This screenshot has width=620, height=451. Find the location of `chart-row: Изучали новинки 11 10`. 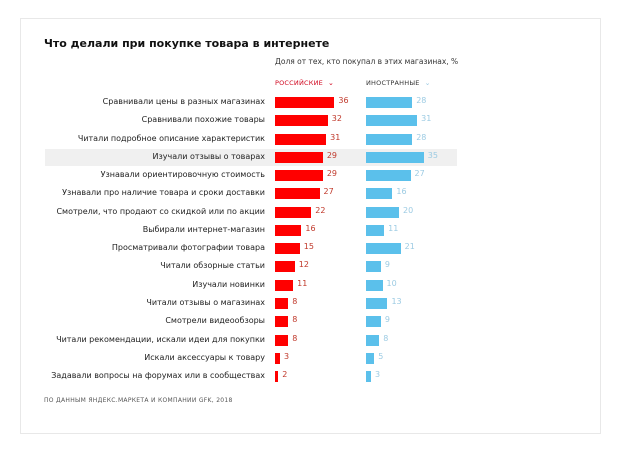

chart-row: Изучали новинки 11 10 is located at coordinates (251, 285).